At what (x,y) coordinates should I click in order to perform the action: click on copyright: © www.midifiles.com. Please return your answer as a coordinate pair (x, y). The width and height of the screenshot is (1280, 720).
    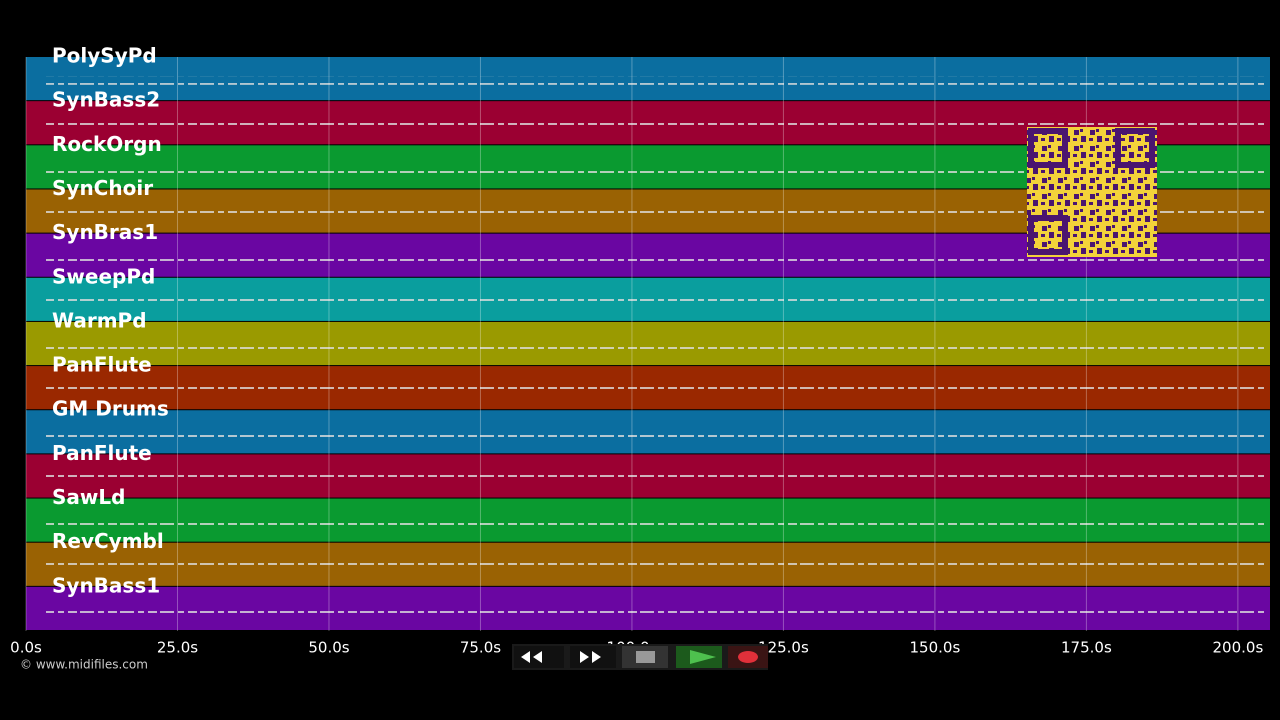
    Looking at the image, I should click on (84, 665).